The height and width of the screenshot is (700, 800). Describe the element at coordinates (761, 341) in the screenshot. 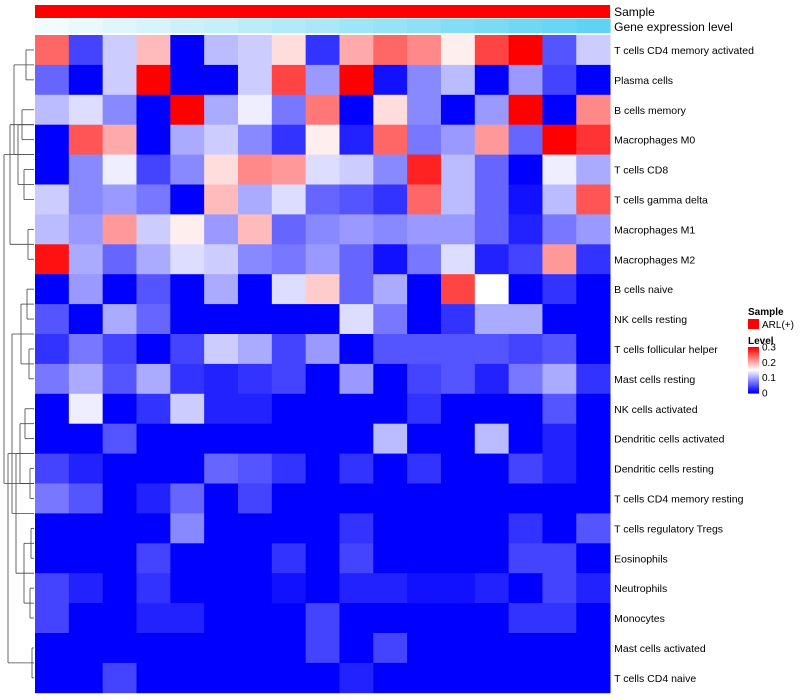

I see `legend-level-title: Level` at that location.